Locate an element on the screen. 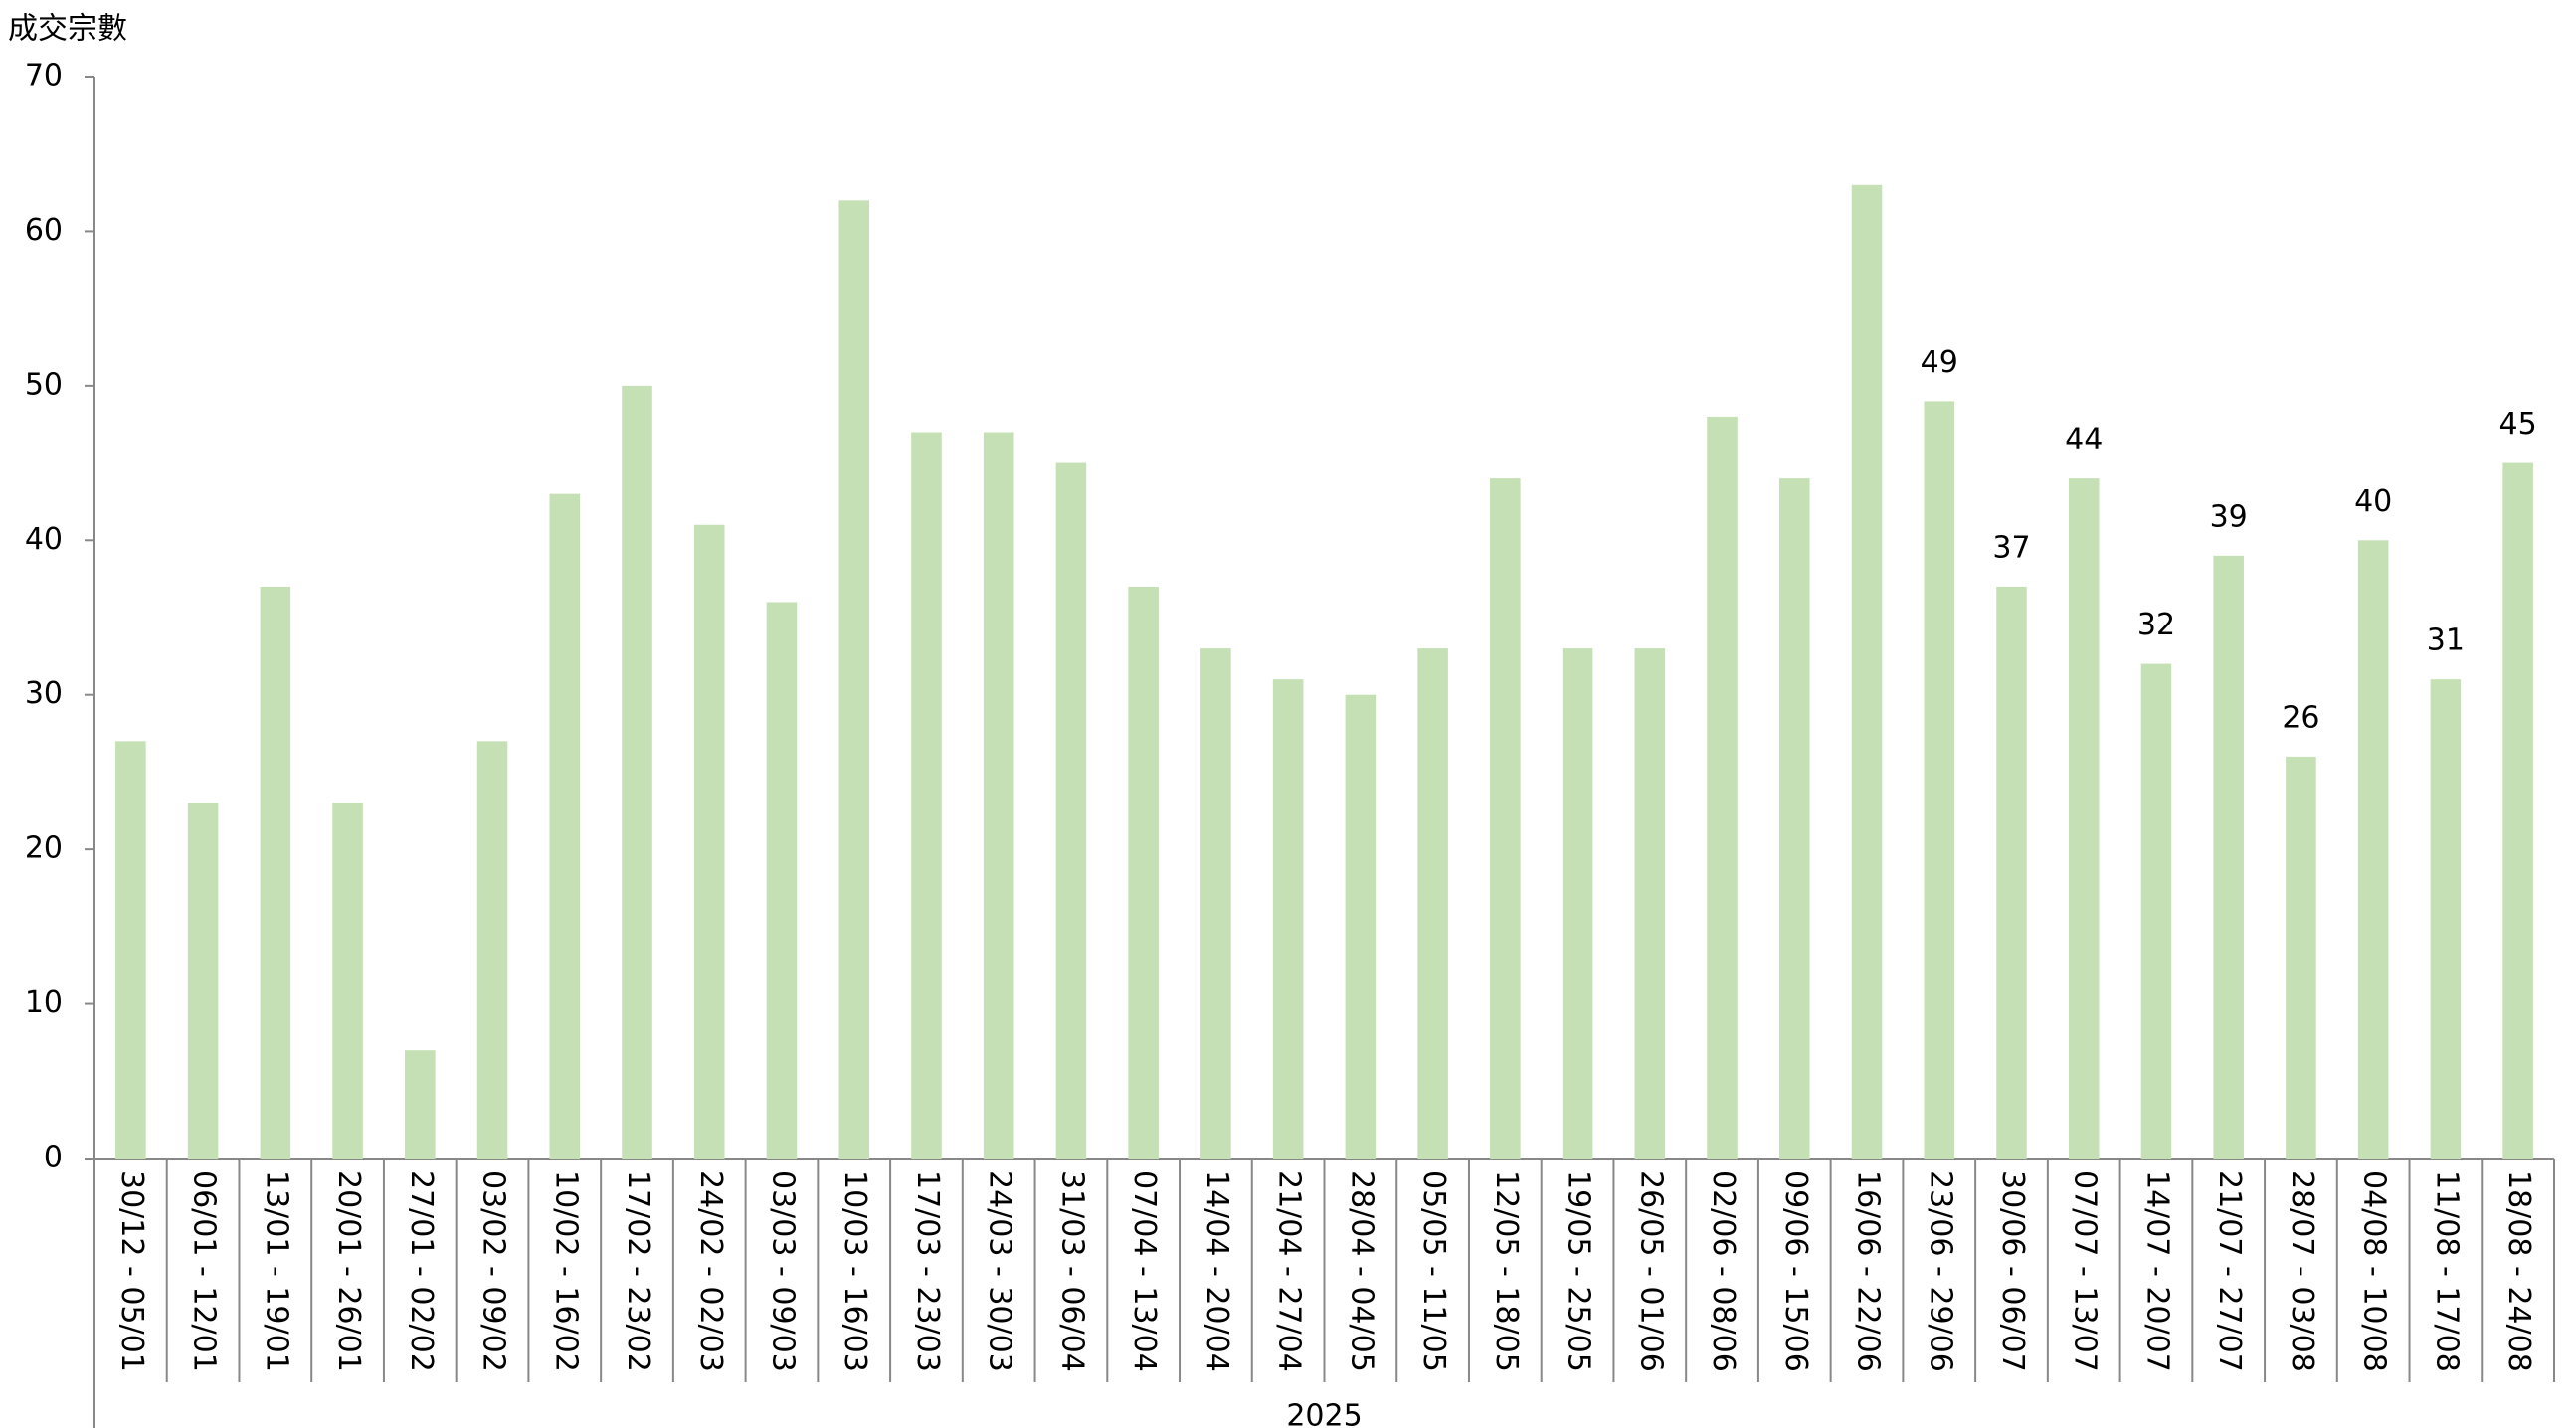 This screenshot has height=1428, width=2576. x-tick-label: 21/04 - 27/04 is located at coordinates (1289, 1271).